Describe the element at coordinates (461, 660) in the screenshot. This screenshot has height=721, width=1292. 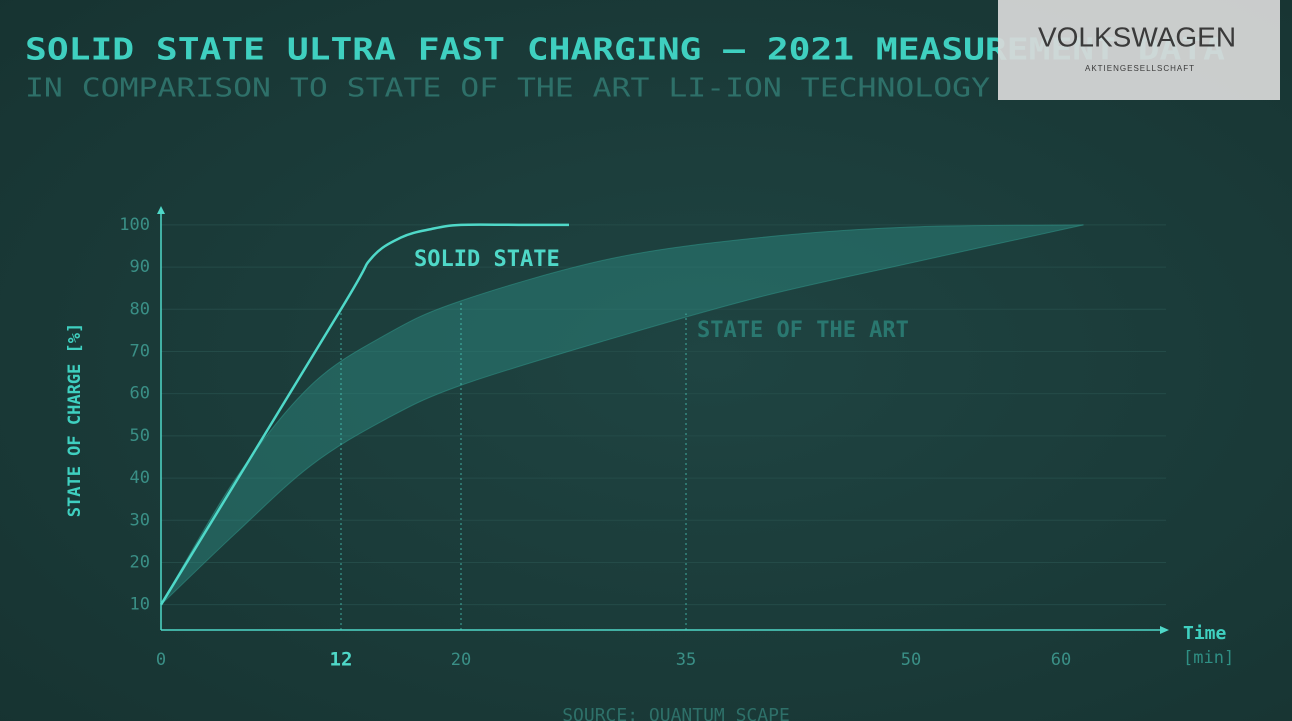
I see `x-tick-label: 20` at that location.